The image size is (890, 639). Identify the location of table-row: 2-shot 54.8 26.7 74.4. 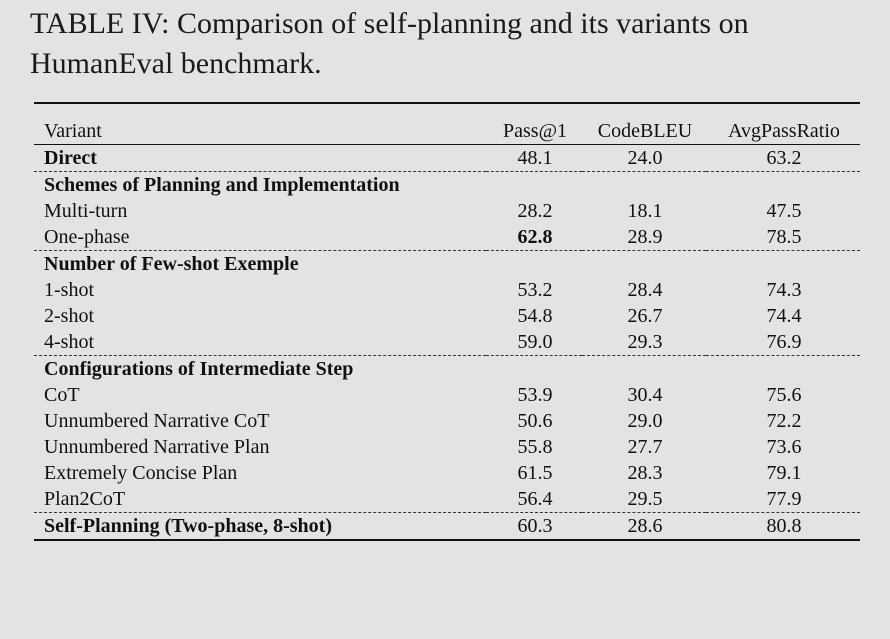
(447, 316).